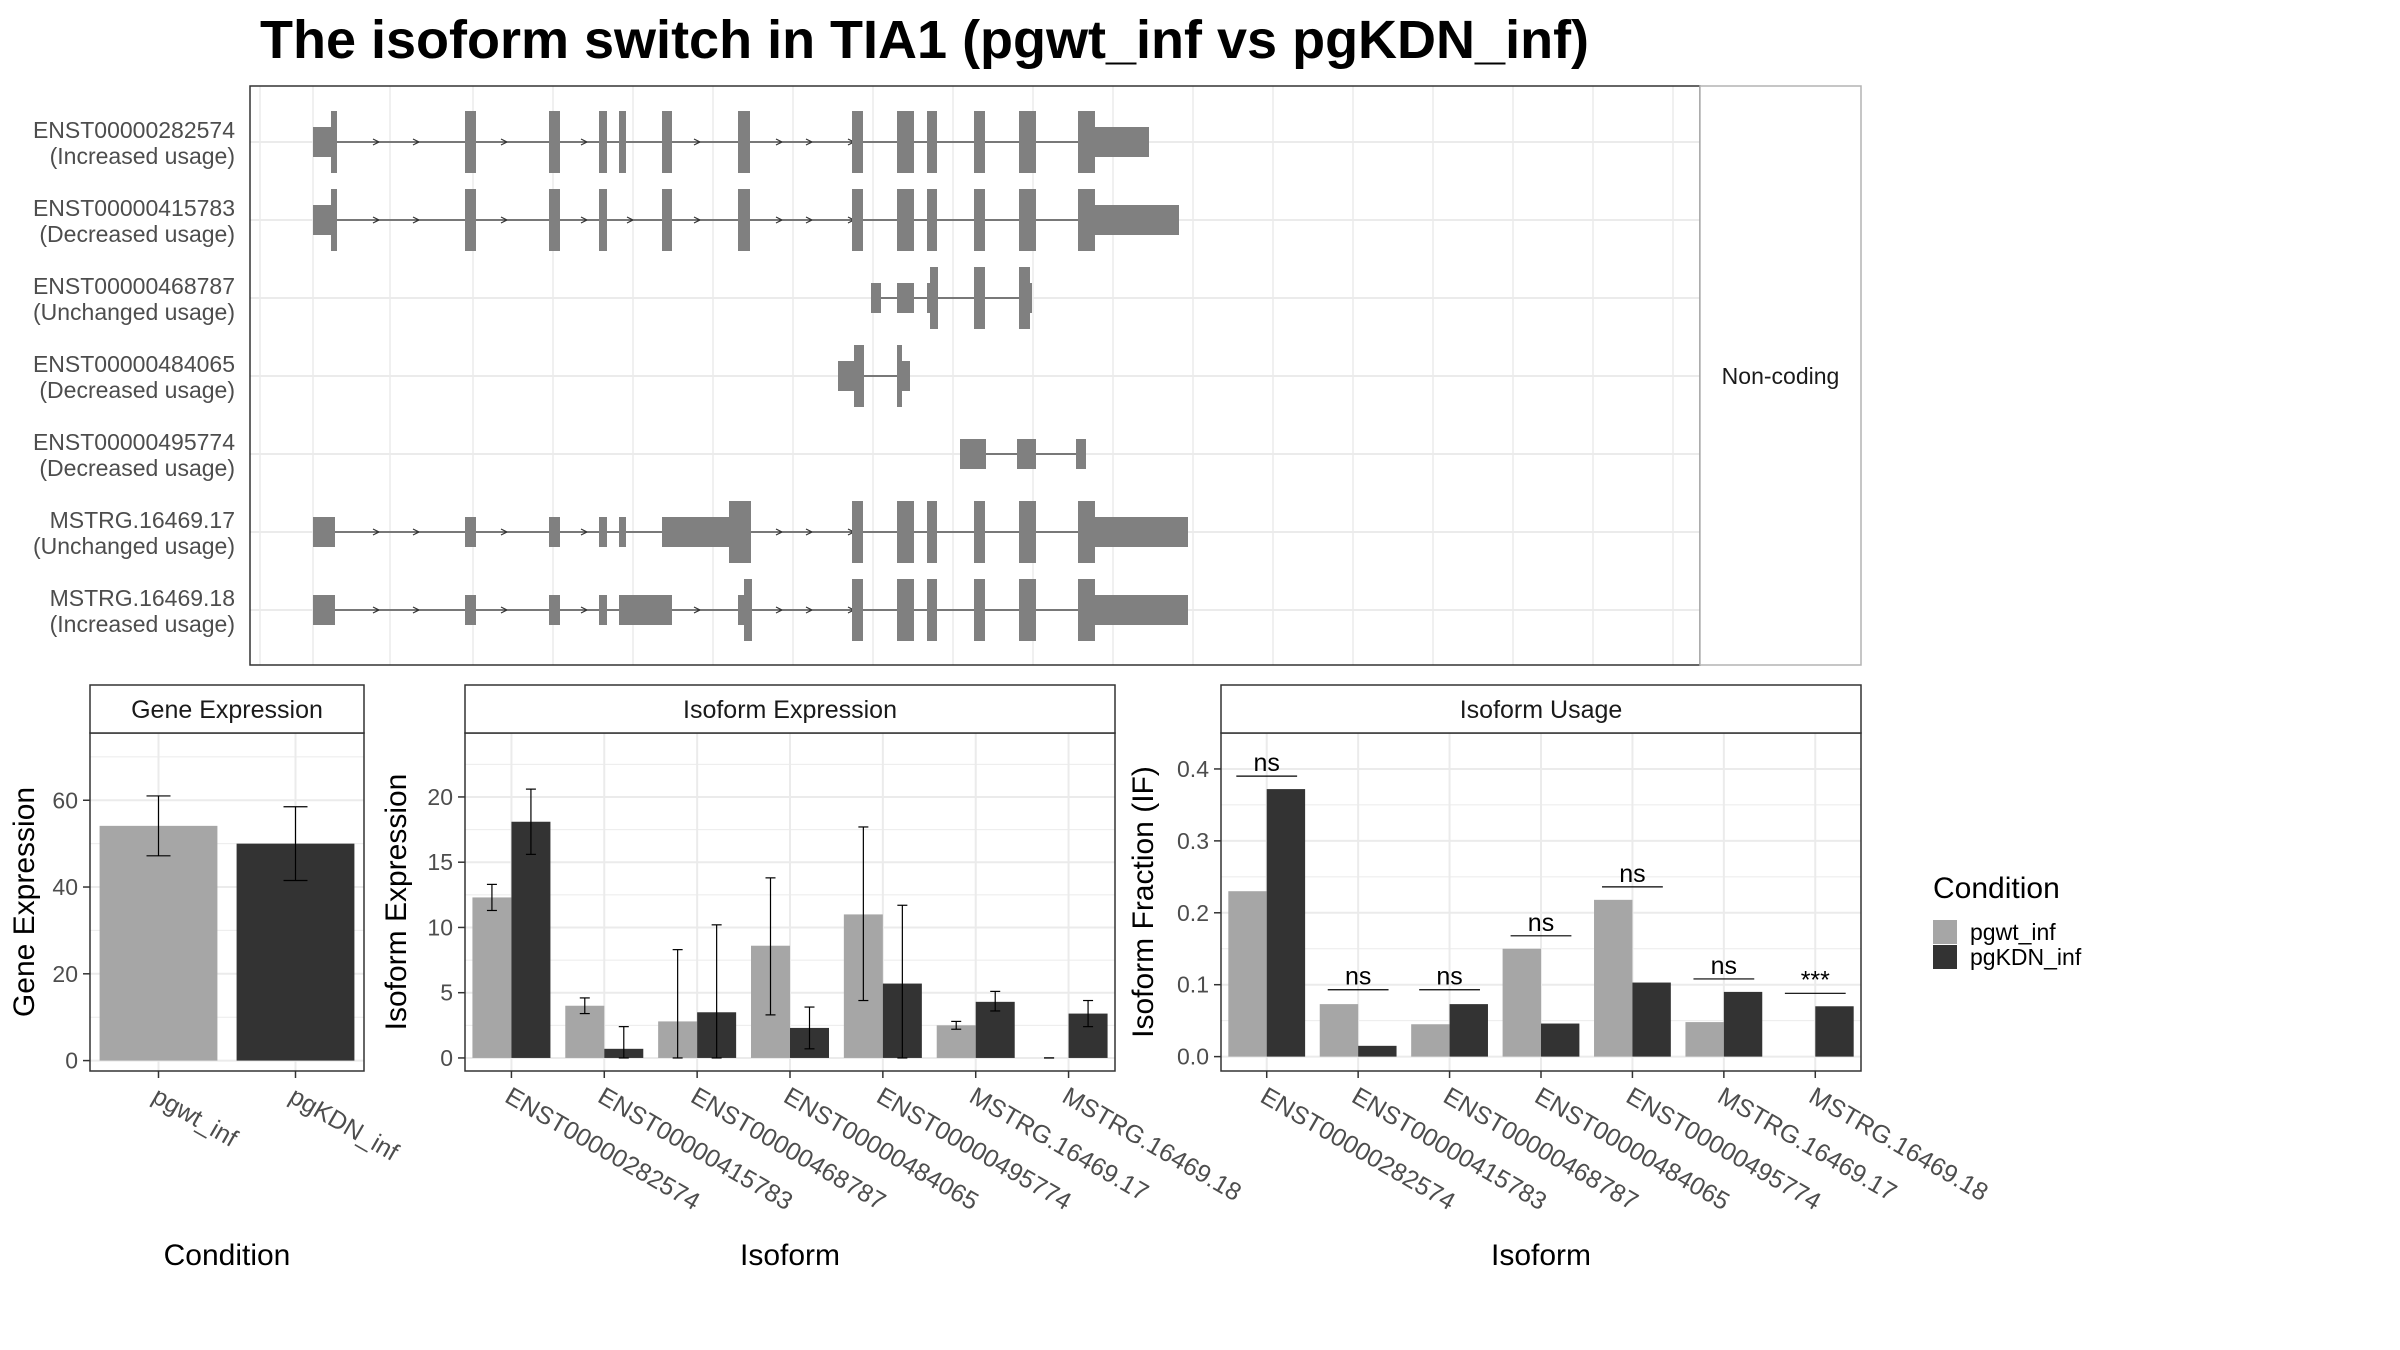 This screenshot has width=2400, height=1350. Describe the element at coordinates (1560, 1040) in the screenshot. I see `bar-pgKDN_inf-ENST00000484065` at that location.